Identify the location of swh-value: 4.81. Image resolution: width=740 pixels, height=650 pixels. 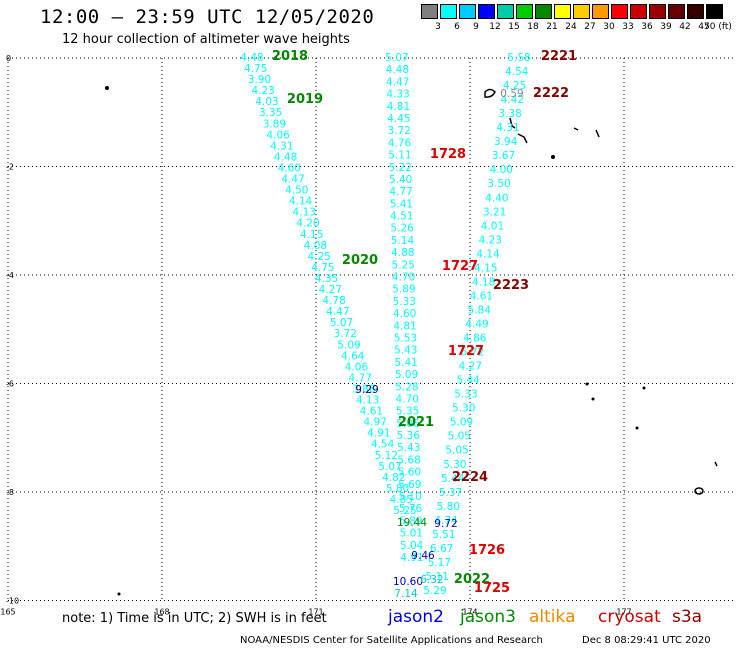
(398, 107).